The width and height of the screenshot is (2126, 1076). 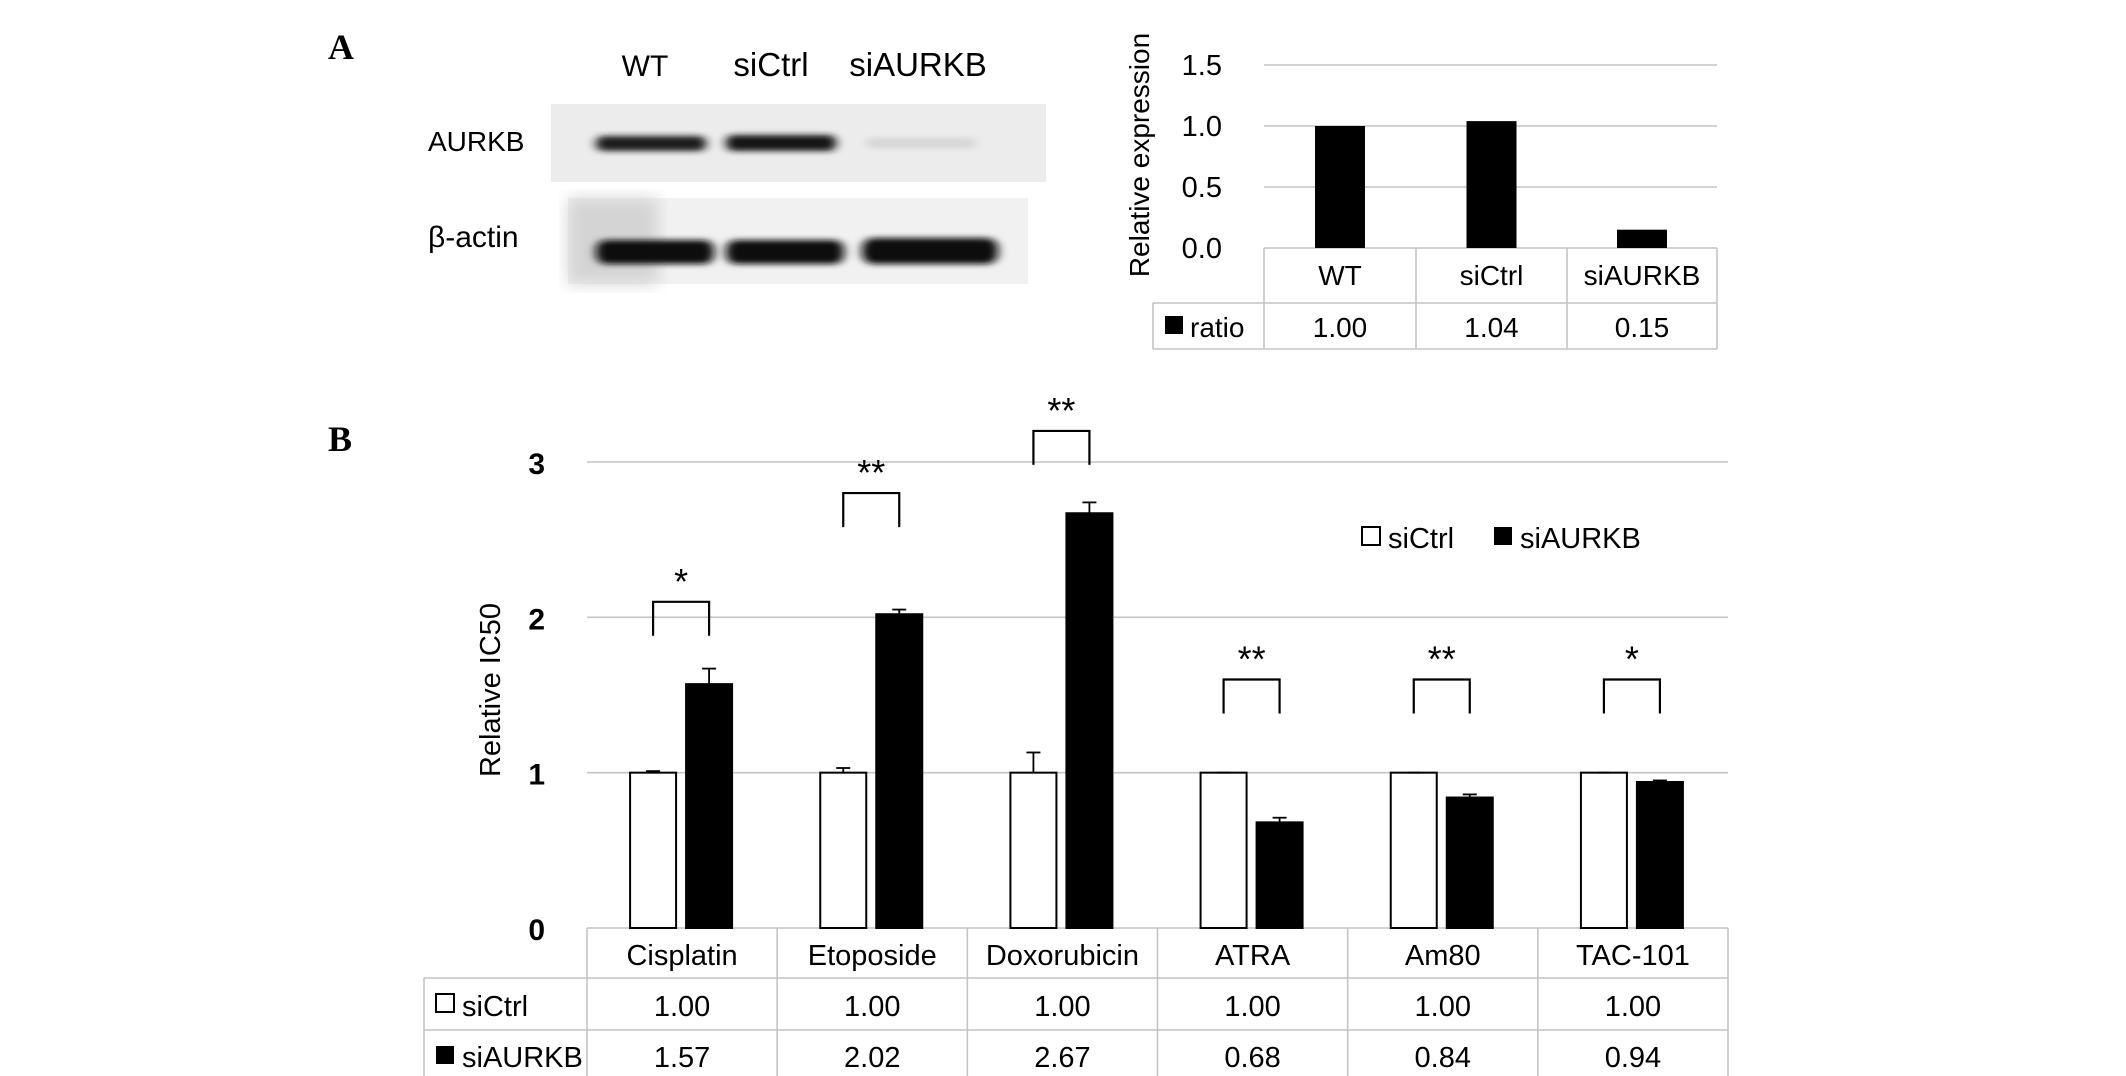 I want to click on y-axis-title: Relative expression, so click(x=1139, y=155).